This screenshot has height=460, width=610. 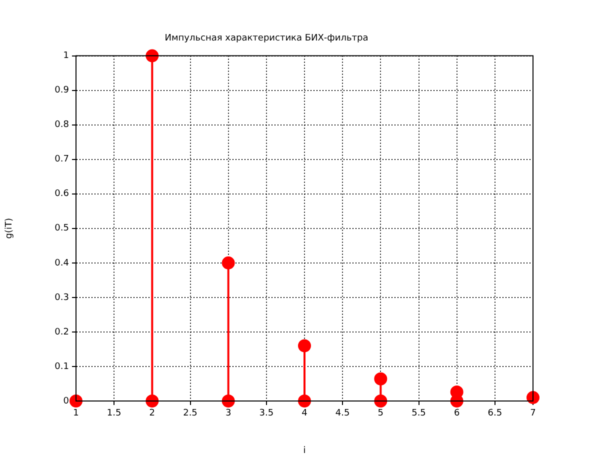 What do you see at coordinates (495, 413) in the screenshot?
I see `x-tick-label: 6.5` at bounding box center [495, 413].